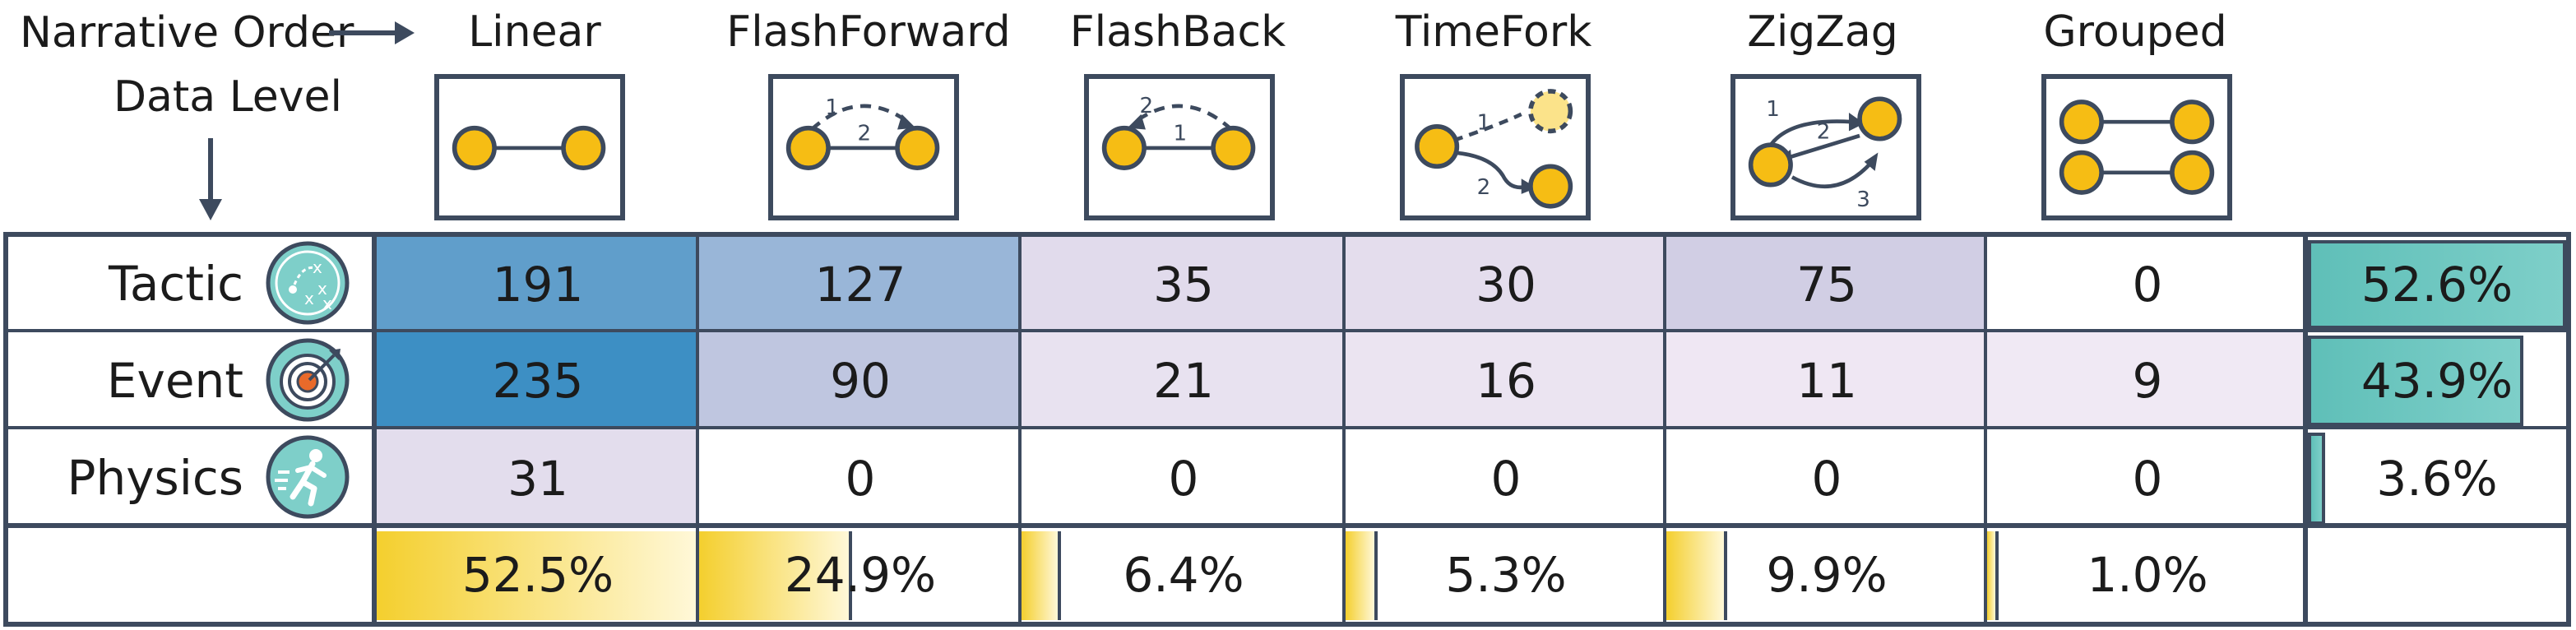 This screenshot has height=630, width=2576. Describe the element at coordinates (1827, 478) in the screenshot. I see `value-cell-physics-zigzag: 0` at that location.